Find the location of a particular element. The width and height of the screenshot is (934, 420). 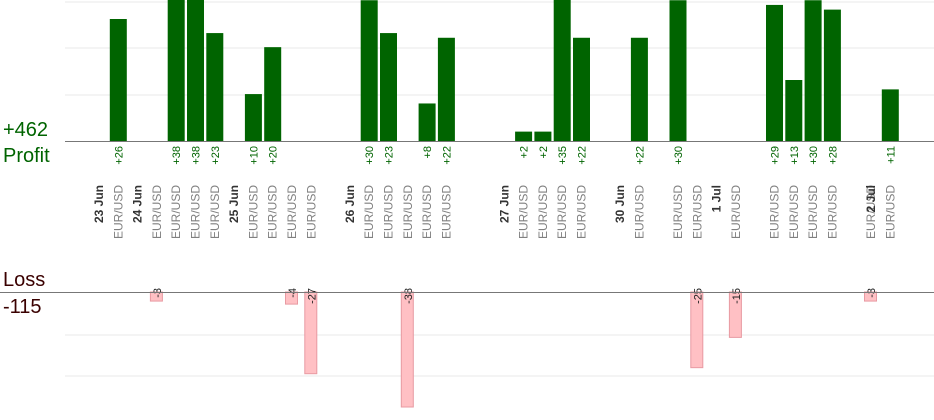

date-label: 27 Jun is located at coordinates (504, 204).